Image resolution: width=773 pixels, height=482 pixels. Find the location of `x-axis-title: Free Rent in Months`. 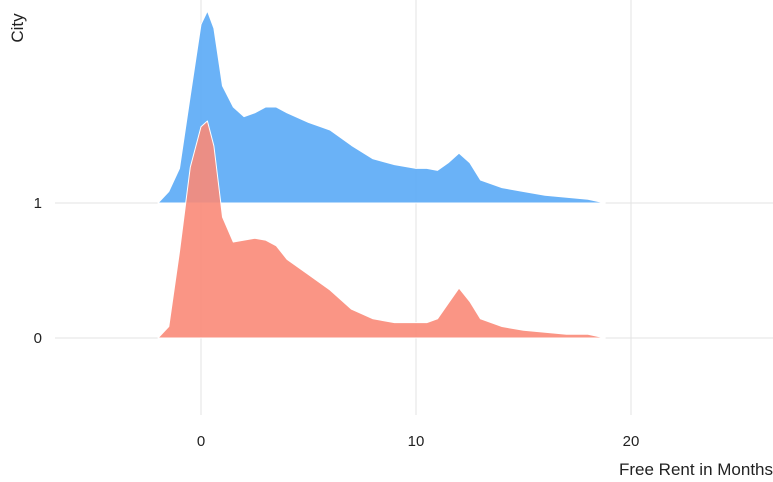

x-axis-title: Free Rent in Months is located at coordinates (696, 469).